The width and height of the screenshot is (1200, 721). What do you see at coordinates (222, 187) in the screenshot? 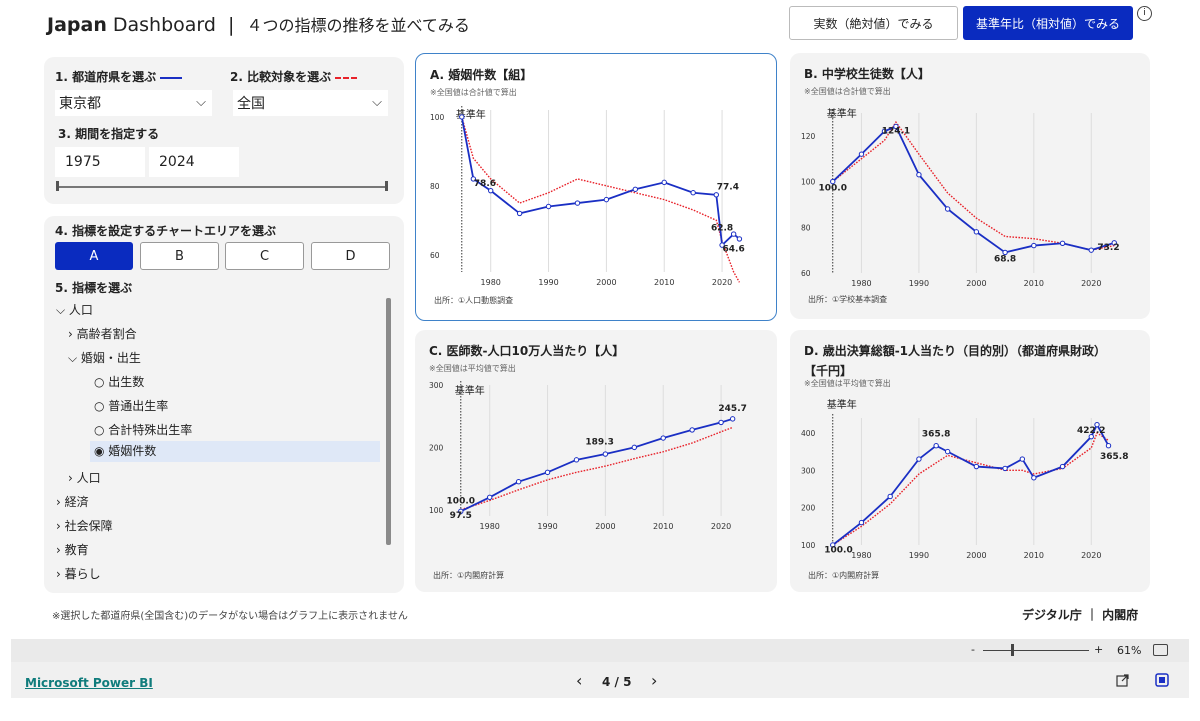
I see `period-slider-track` at bounding box center [222, 187].